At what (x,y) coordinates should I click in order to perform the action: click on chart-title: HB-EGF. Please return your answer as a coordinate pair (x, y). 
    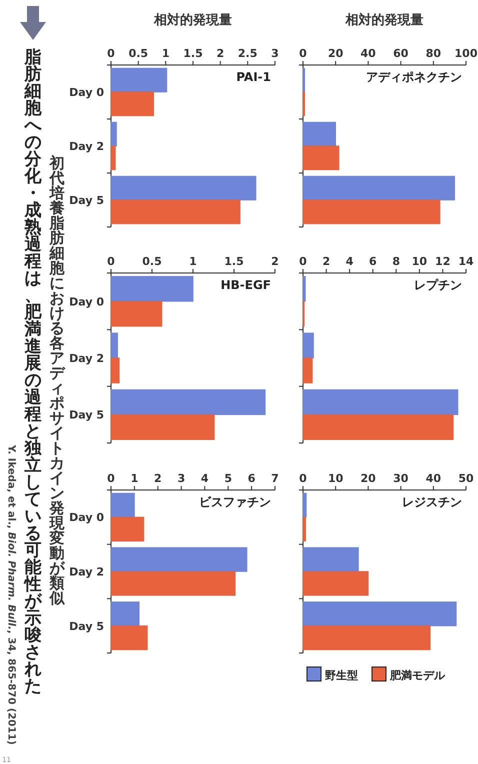
    Looking at the image, I should click on (245, 285).